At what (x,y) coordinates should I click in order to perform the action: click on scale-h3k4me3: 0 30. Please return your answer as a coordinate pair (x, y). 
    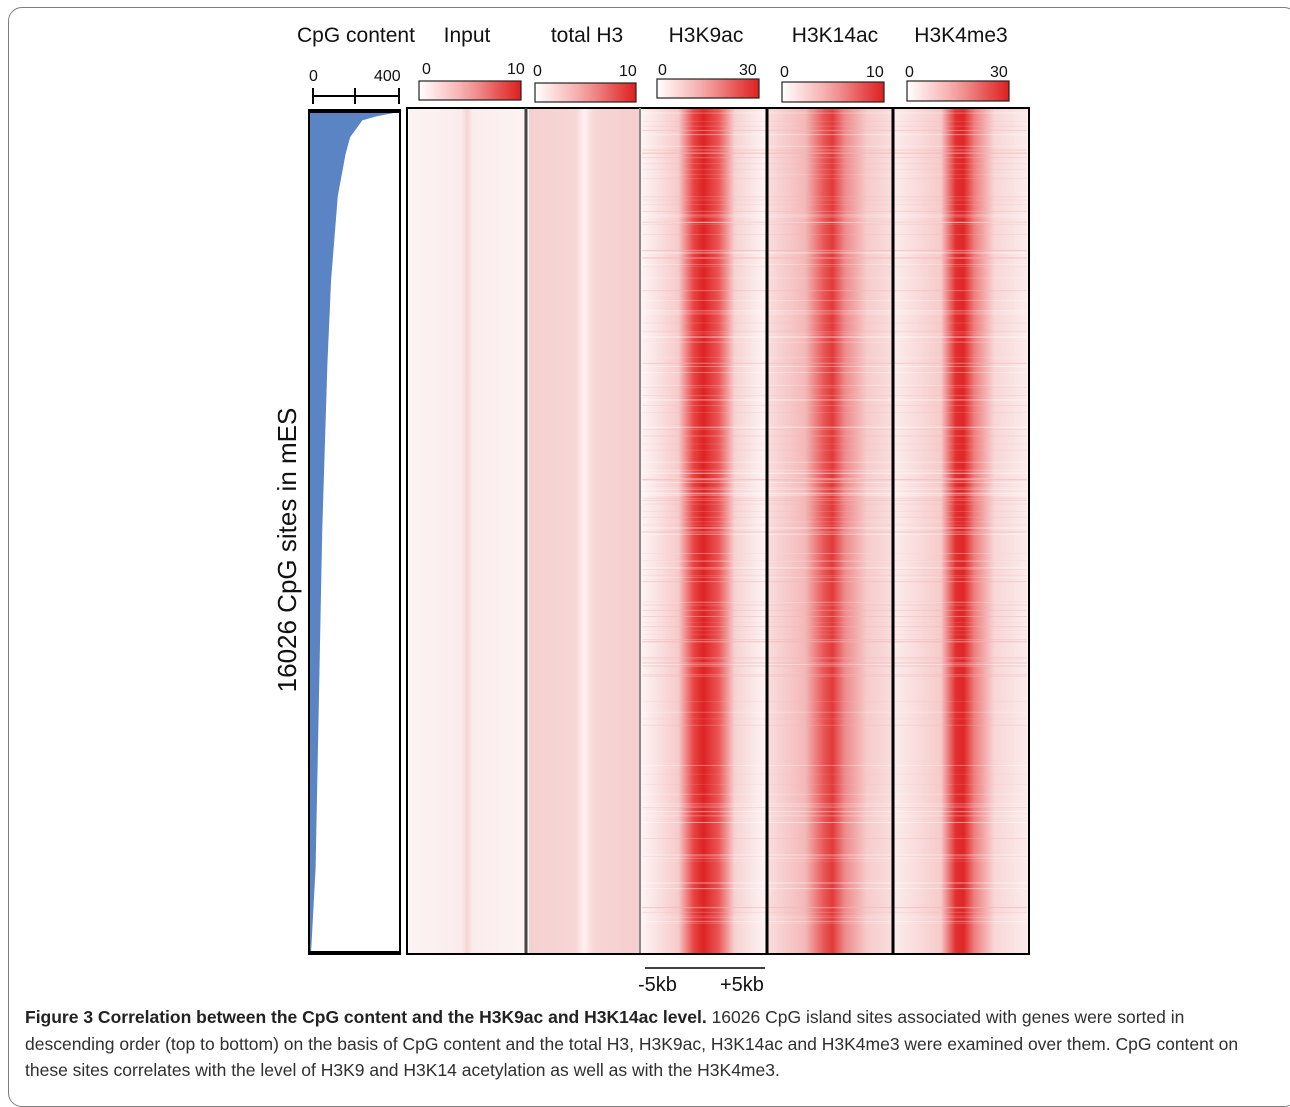
    Looking at the image, I should click on (957, 83).